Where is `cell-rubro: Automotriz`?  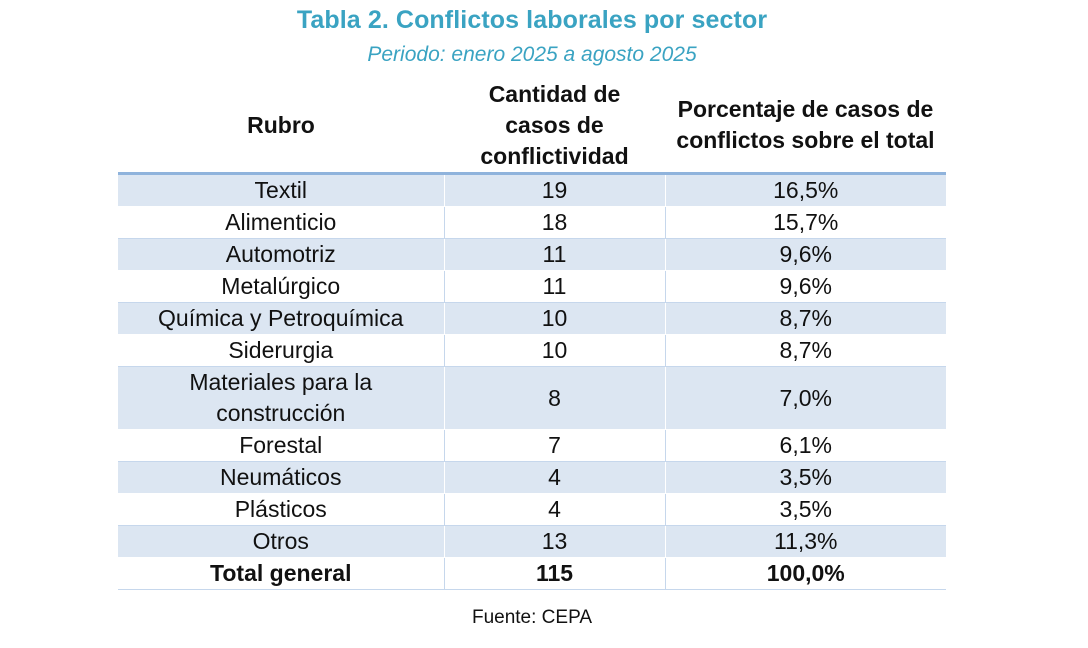 cell-rubro: Automotriz is located at coordinates (281, 254).